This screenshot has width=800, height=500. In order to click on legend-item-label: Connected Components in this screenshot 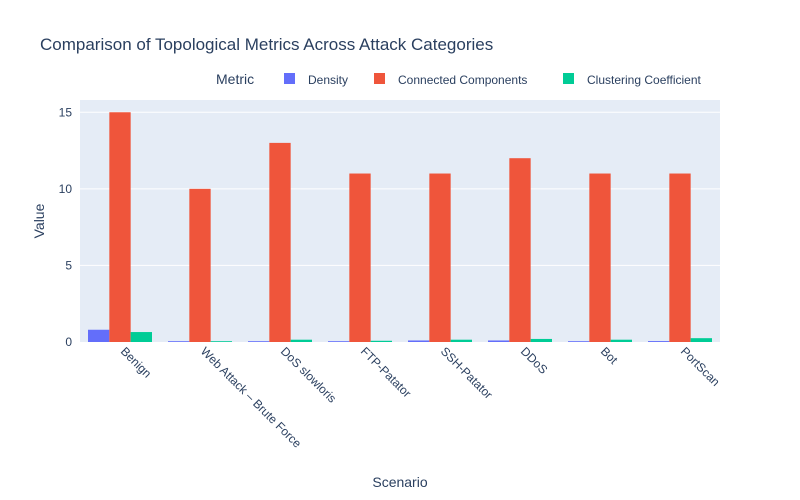, I will do `click(462, 80)`.